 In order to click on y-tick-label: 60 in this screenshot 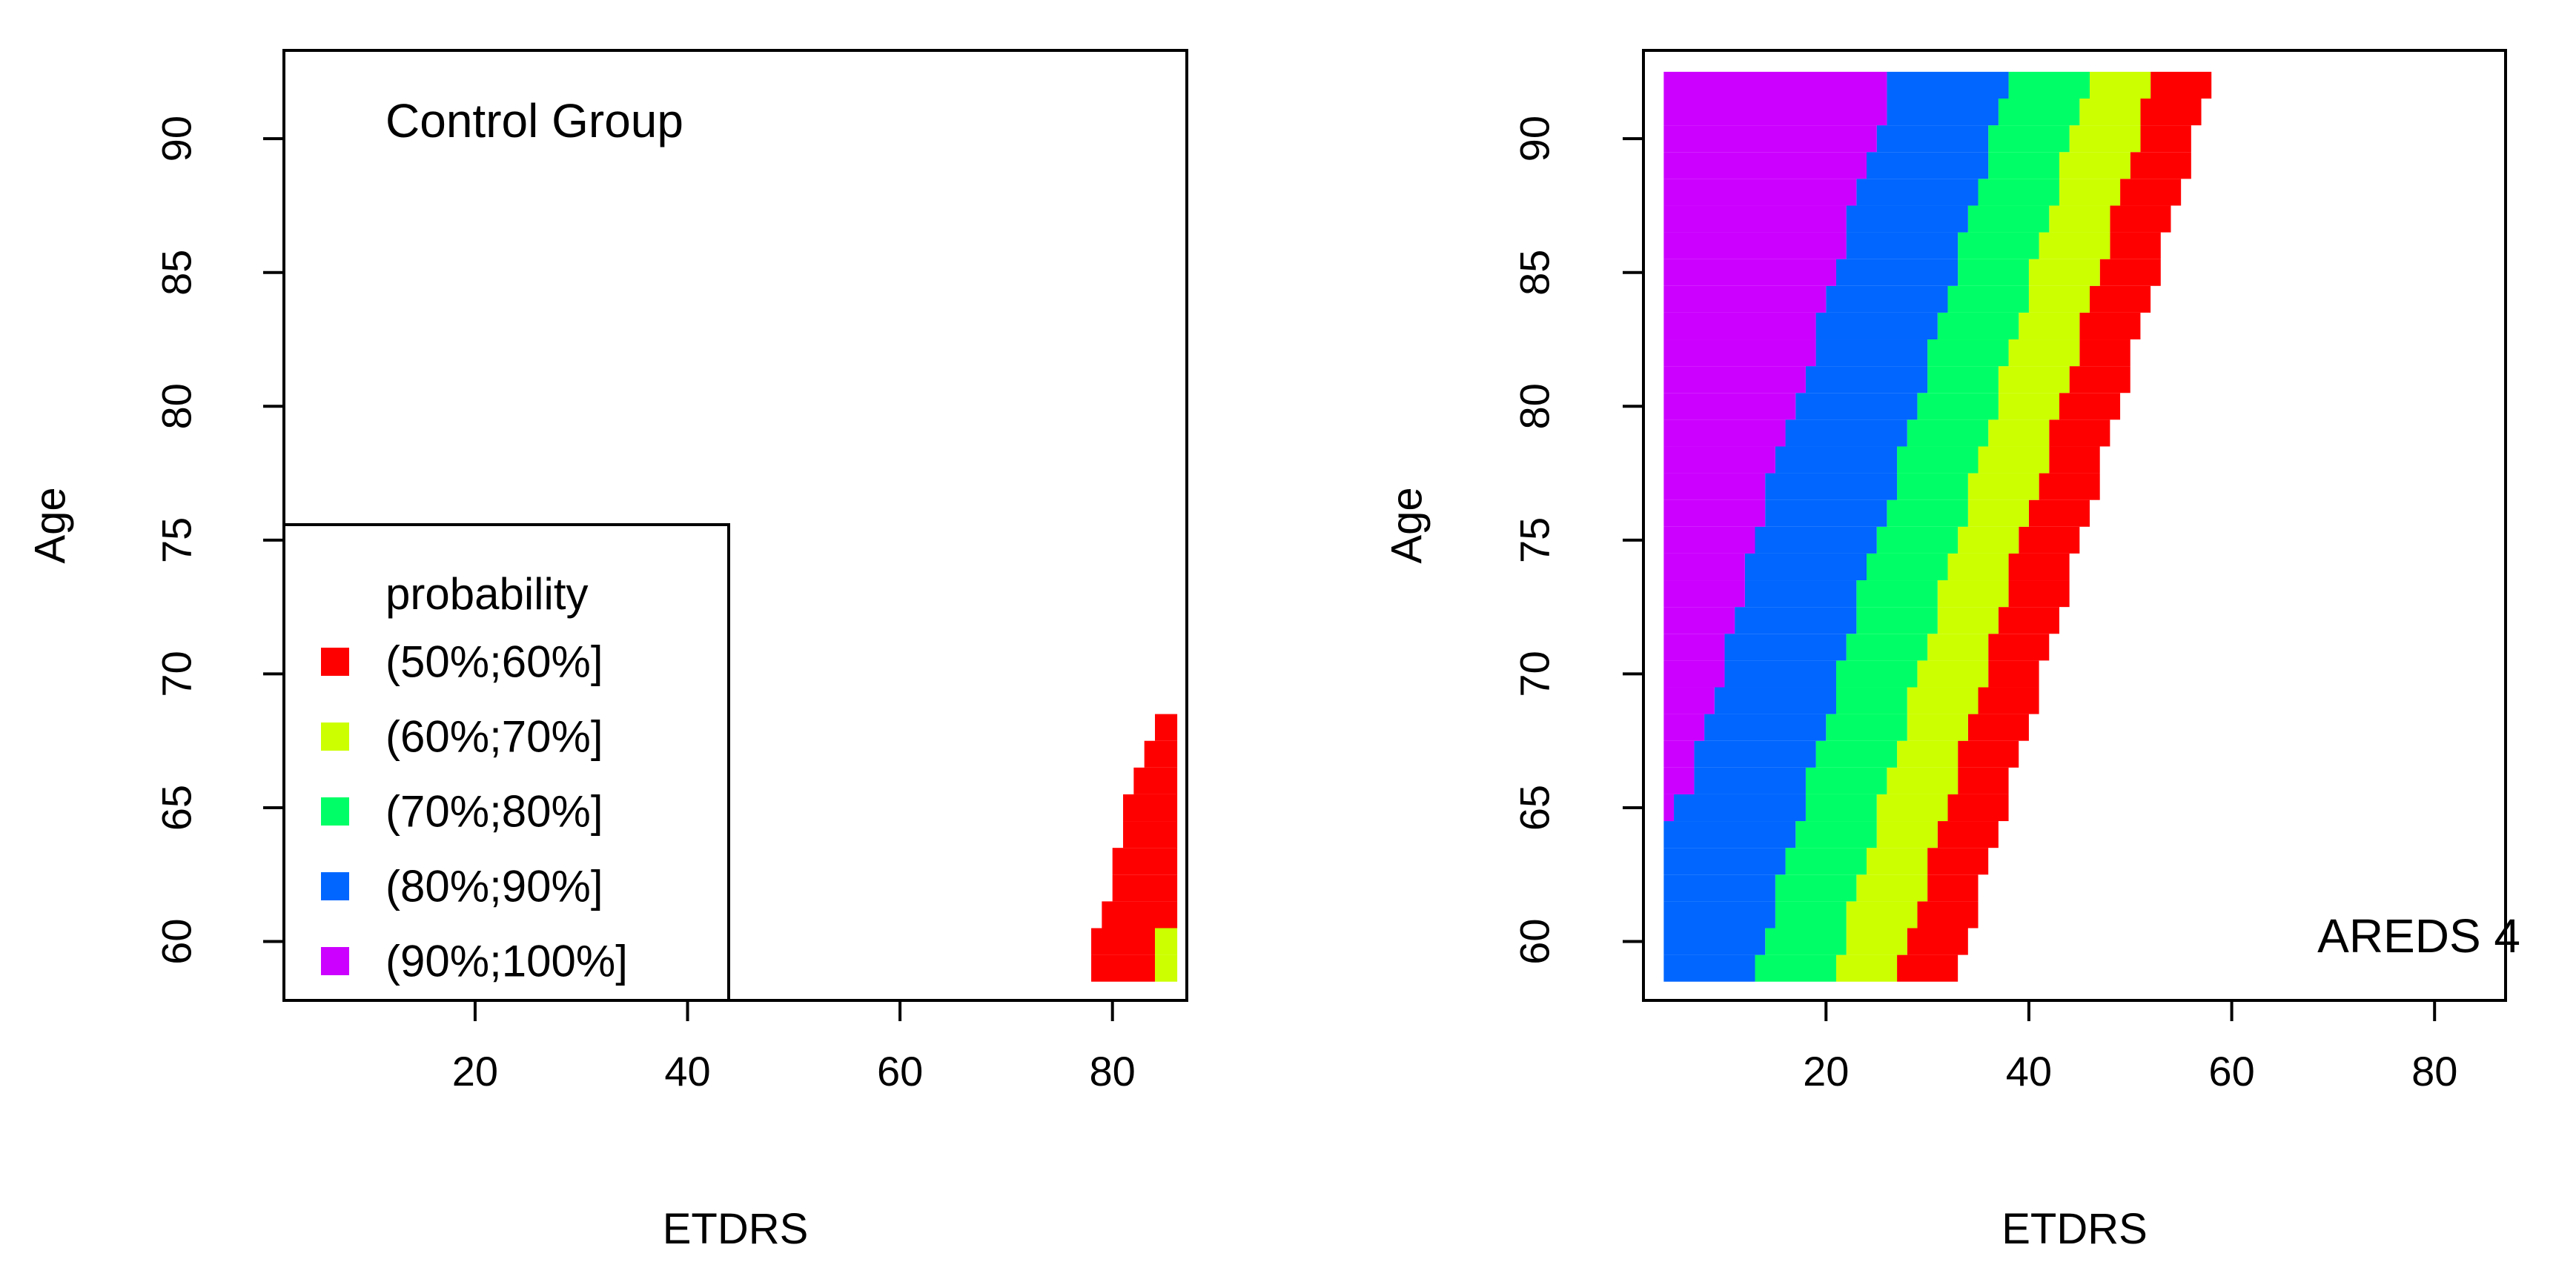, I will do `click(176, 941)`.